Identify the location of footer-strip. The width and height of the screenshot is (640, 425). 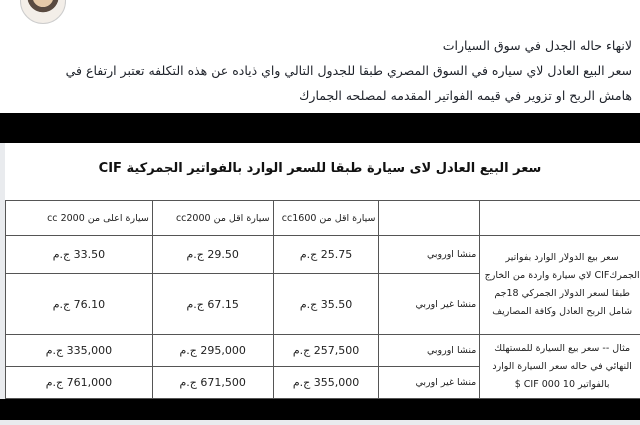
(320, 422).